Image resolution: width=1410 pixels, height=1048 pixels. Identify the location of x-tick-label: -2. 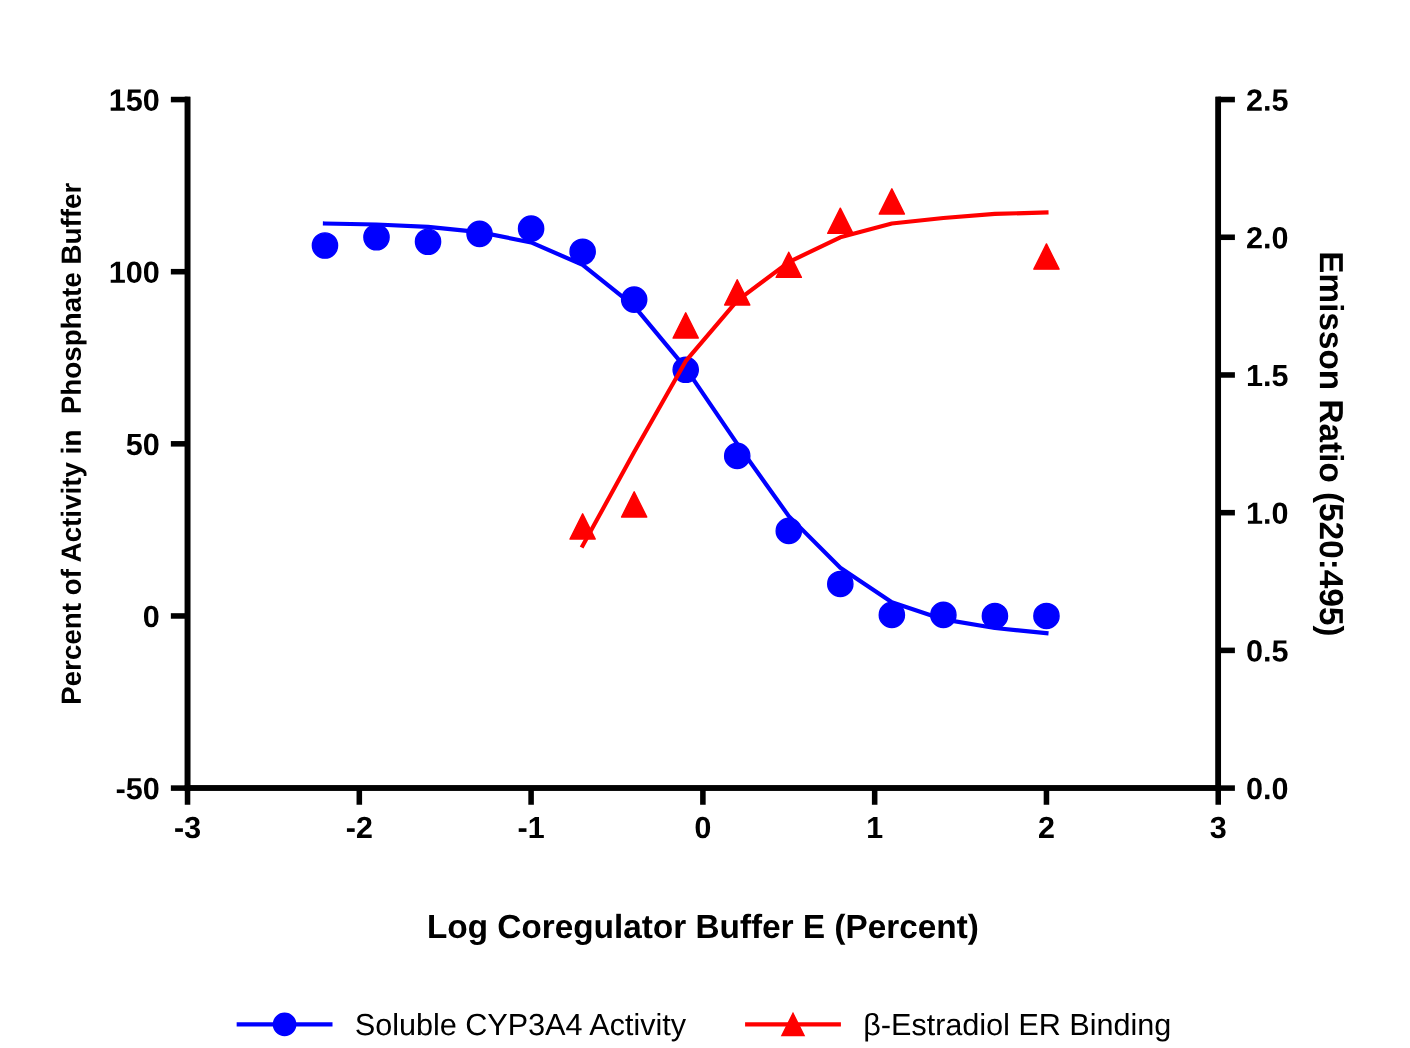
(359, 827).